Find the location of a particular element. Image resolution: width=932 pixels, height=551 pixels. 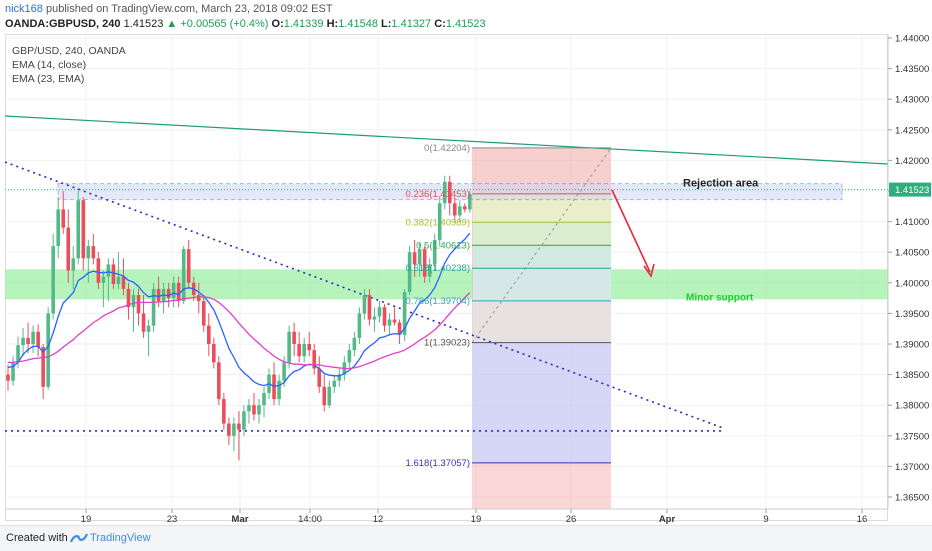

last-price-label: 1.41523 is located at coordinates (912, 190).